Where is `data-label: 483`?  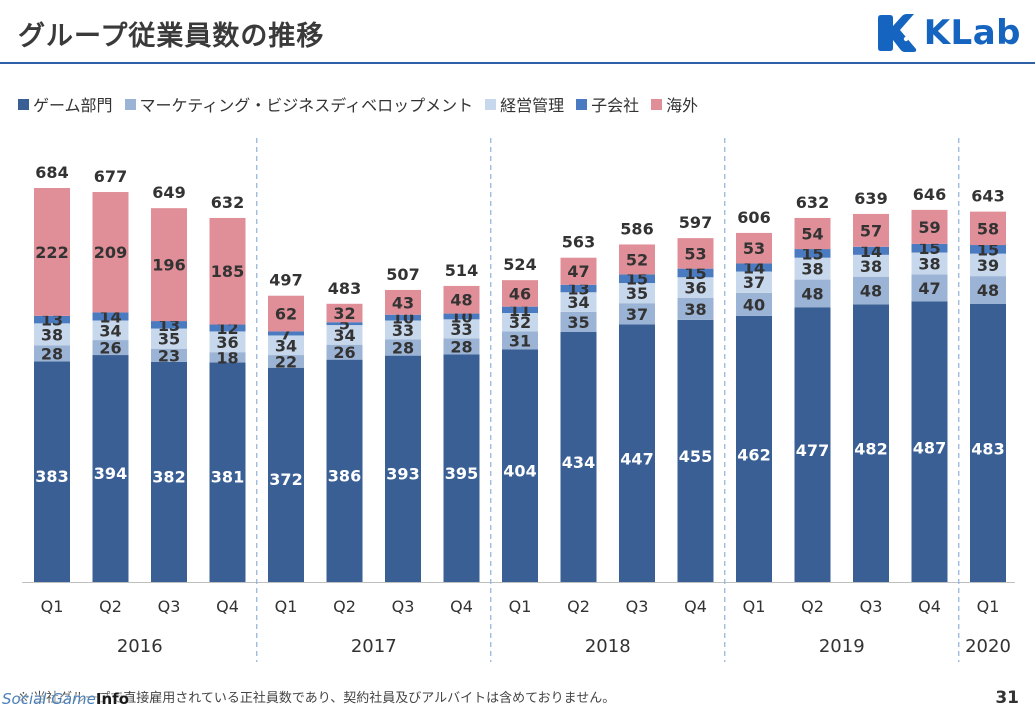
data-label: 483 is located at coordinates (987, 448).